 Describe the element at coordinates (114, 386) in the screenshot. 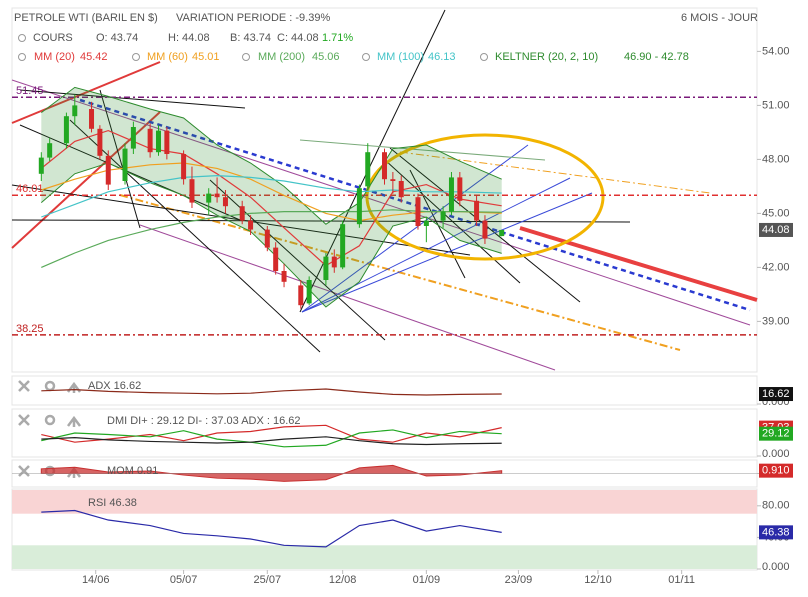

I see `indicator-label: ADX 16.62` at that location.